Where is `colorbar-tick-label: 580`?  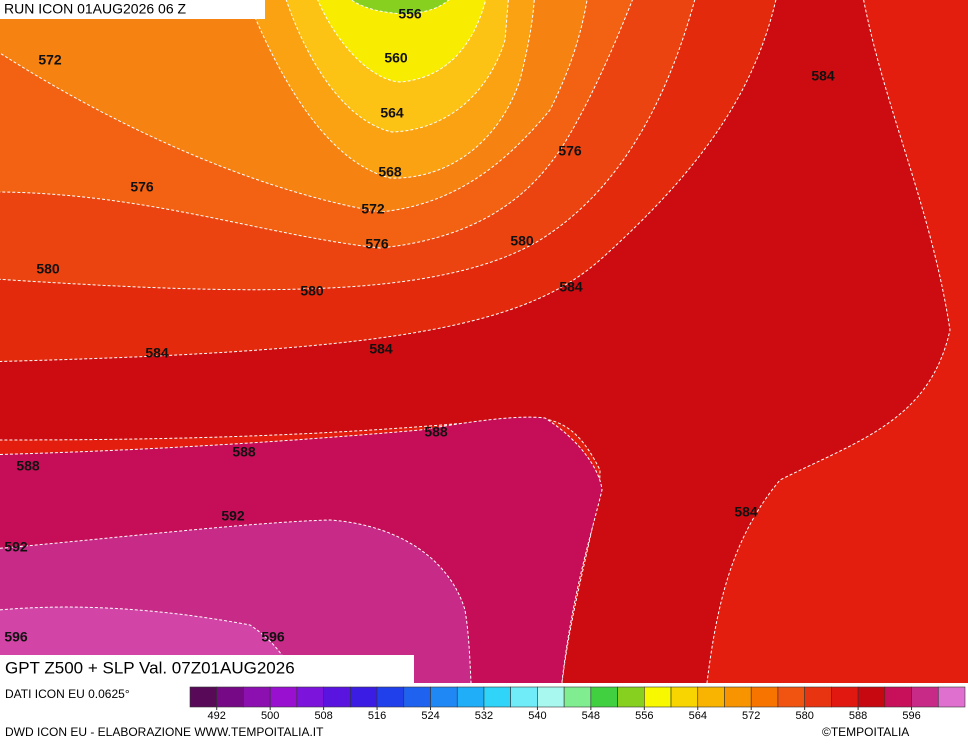 colorbar-tick-label: 580 is located at coordinates (804, 716).